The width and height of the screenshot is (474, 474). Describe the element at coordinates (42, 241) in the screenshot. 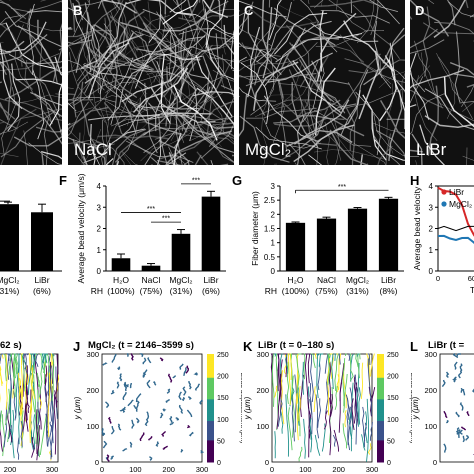

I see `bar-LiBr` at that location.